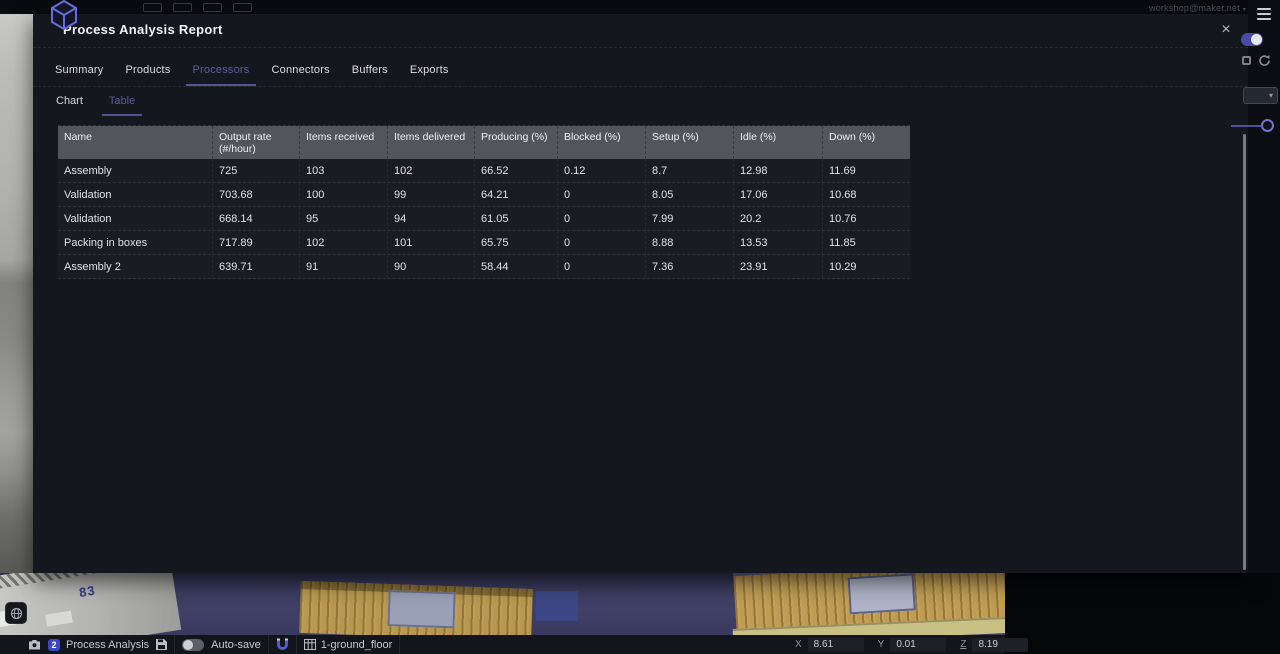 Image resolution: width=1280 pixels, height=654 pixels. I want to click on header-cell: Setup (%), so click(690, 142).